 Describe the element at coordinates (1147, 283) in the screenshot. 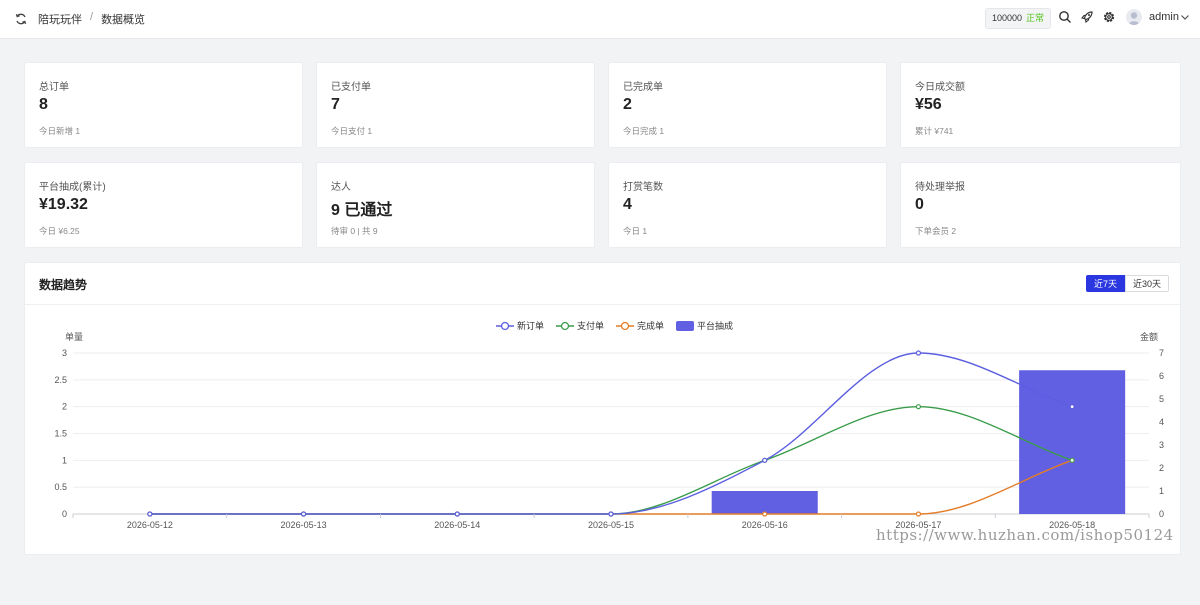

I see `range-30-days-button: 近30天` at that location.